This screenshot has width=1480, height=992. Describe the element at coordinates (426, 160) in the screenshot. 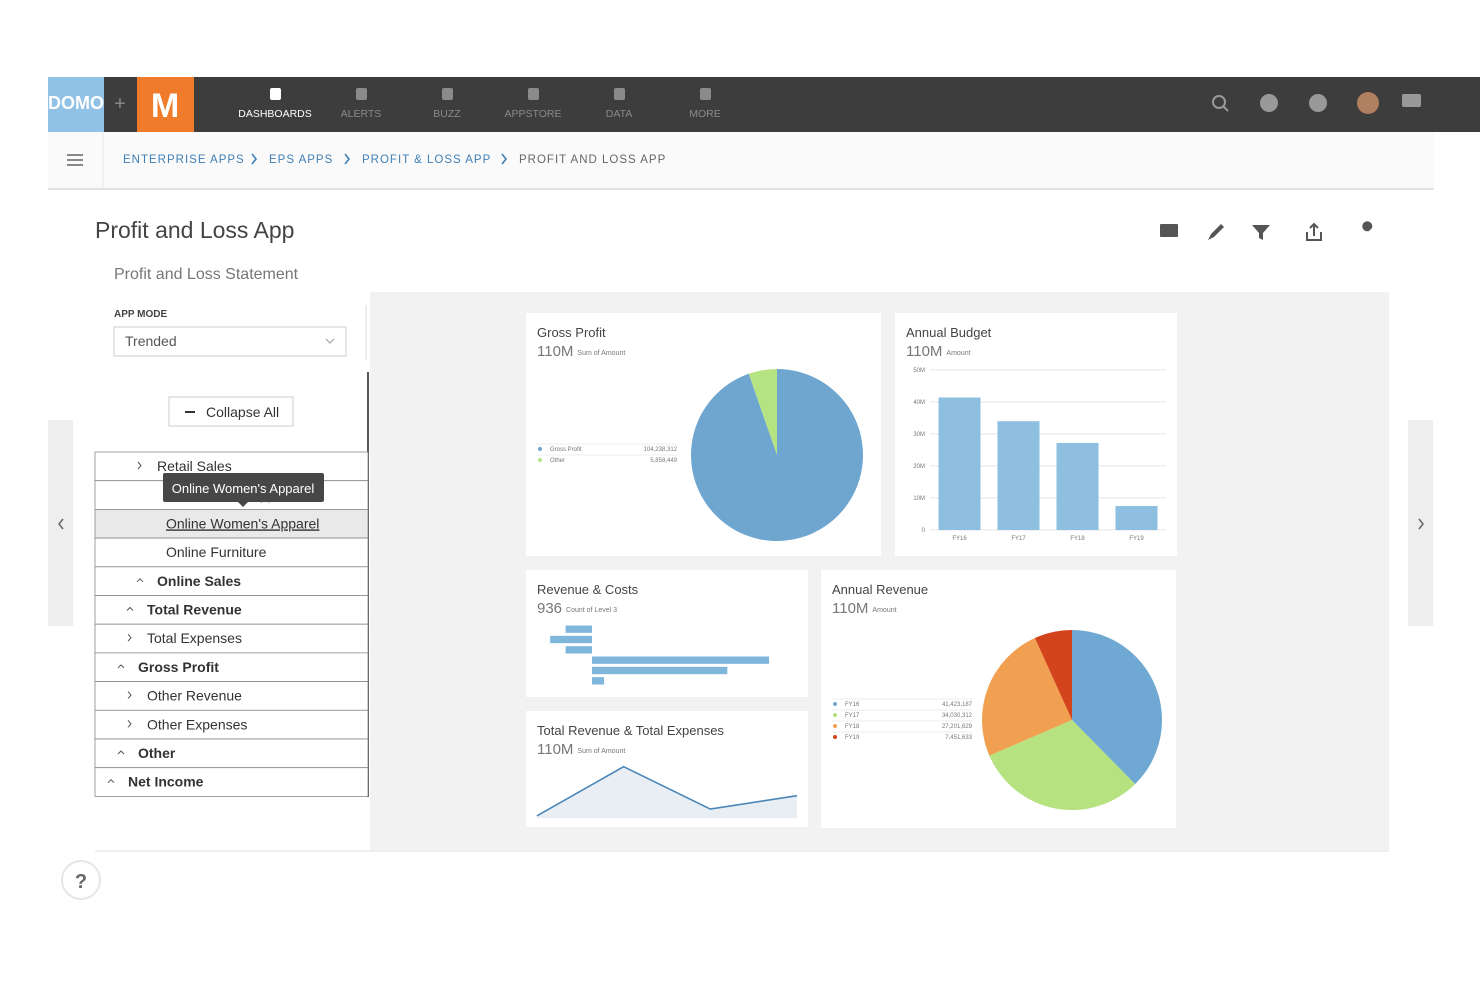

I see `breadcrumb: PROFIT & LOSS APP` at that location.